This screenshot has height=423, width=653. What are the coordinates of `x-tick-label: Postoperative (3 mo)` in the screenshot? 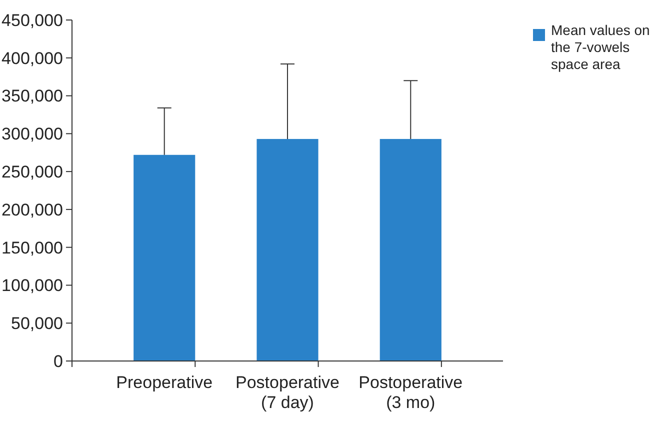 It's located at (410, 392).